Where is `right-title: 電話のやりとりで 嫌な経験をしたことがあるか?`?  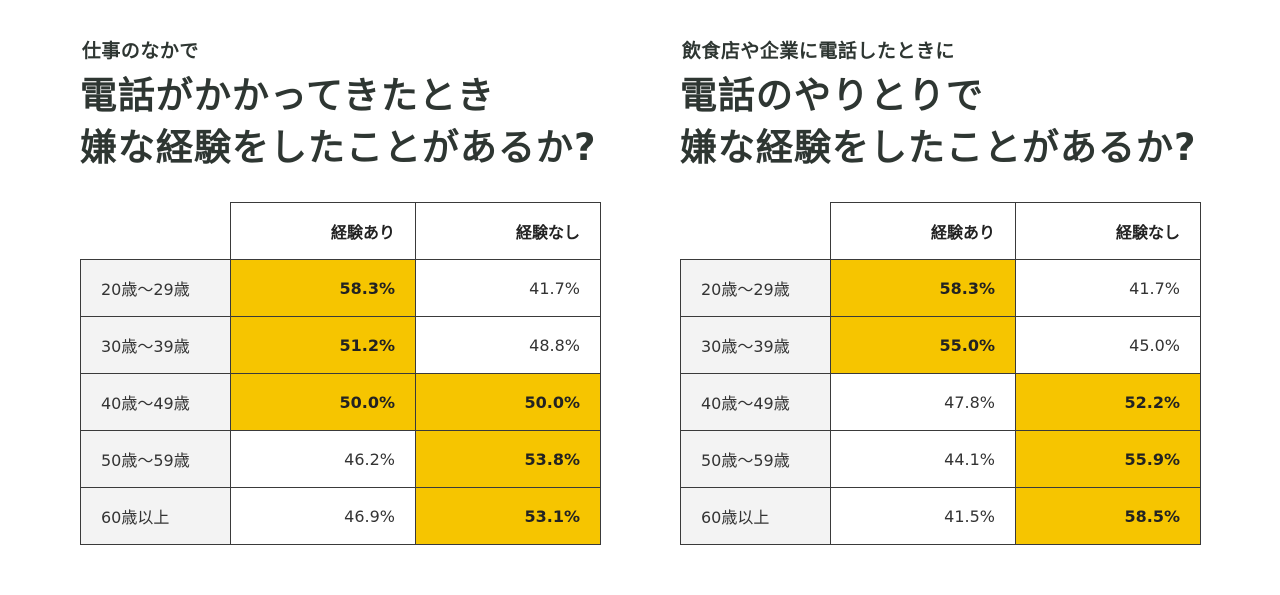 right-title: 電話のやりとりで 嫌な経験をしたことがあるか? is located at coordinates (938, 122).